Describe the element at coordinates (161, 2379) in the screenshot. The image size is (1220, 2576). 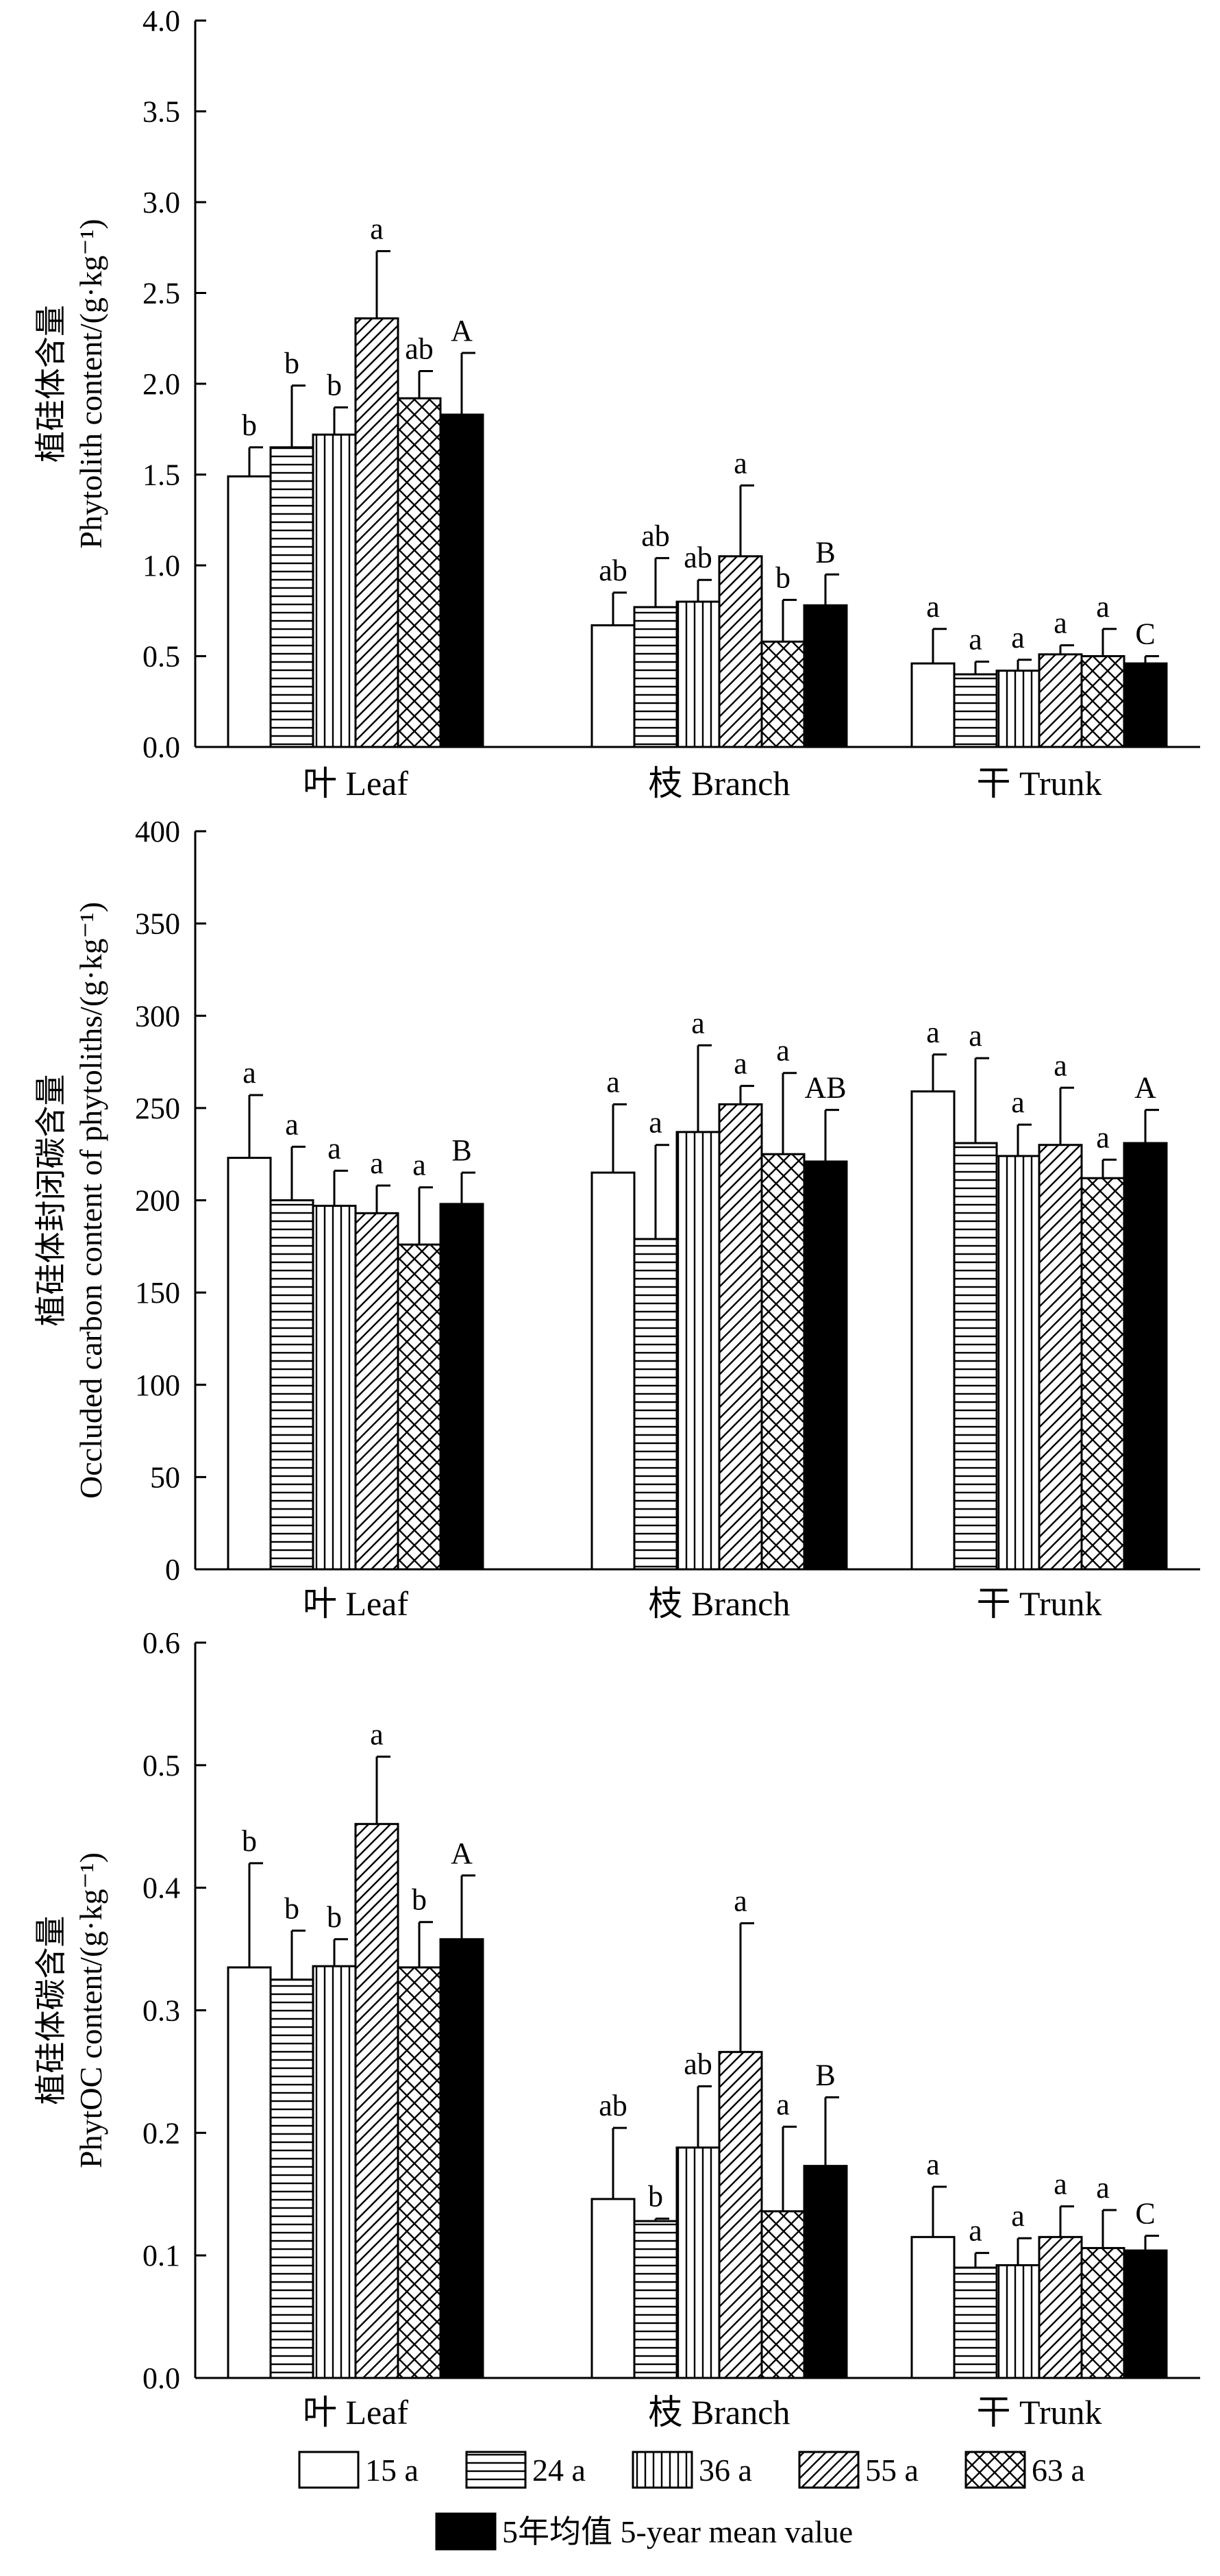
I see `y-tick-label: 0.0` at that location.